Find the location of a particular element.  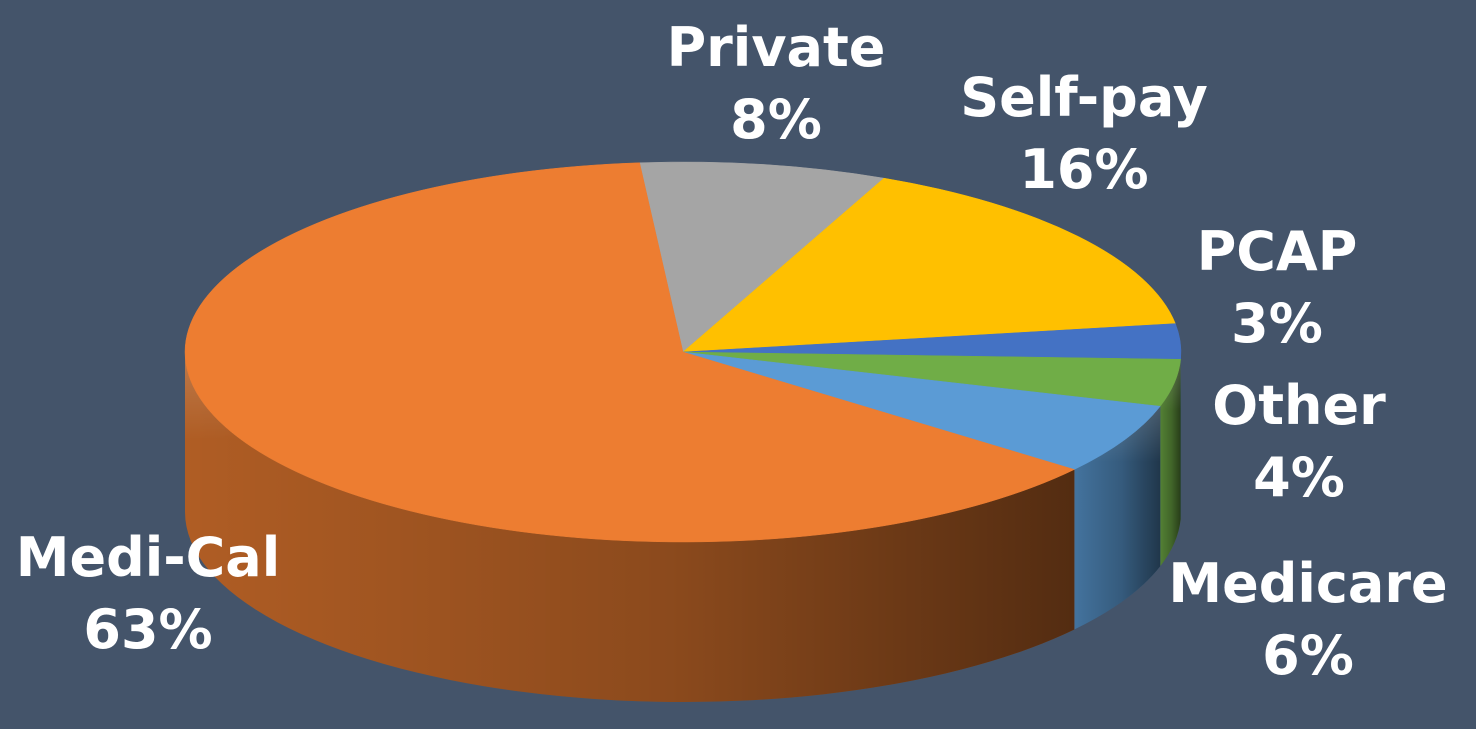

slice-value-medi-cal: 63% is located at coordinates (148, 629).